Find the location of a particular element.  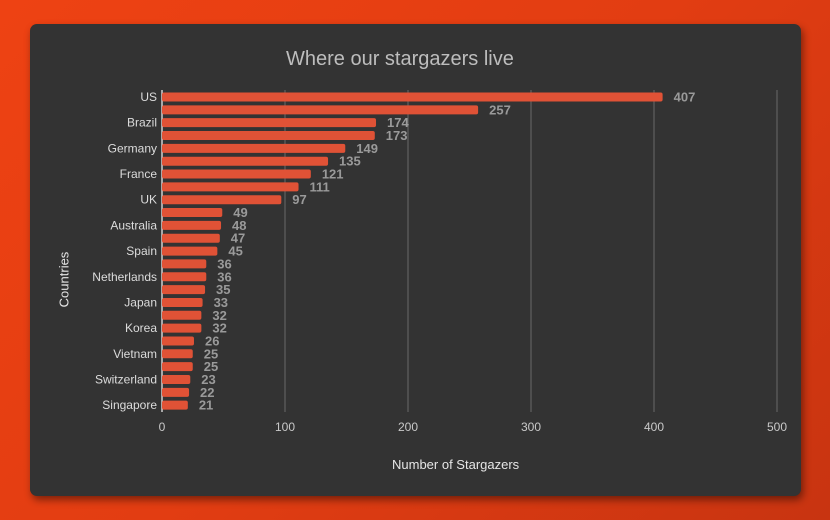

bar-value-label: 173 is located at coordinates (397, 135).